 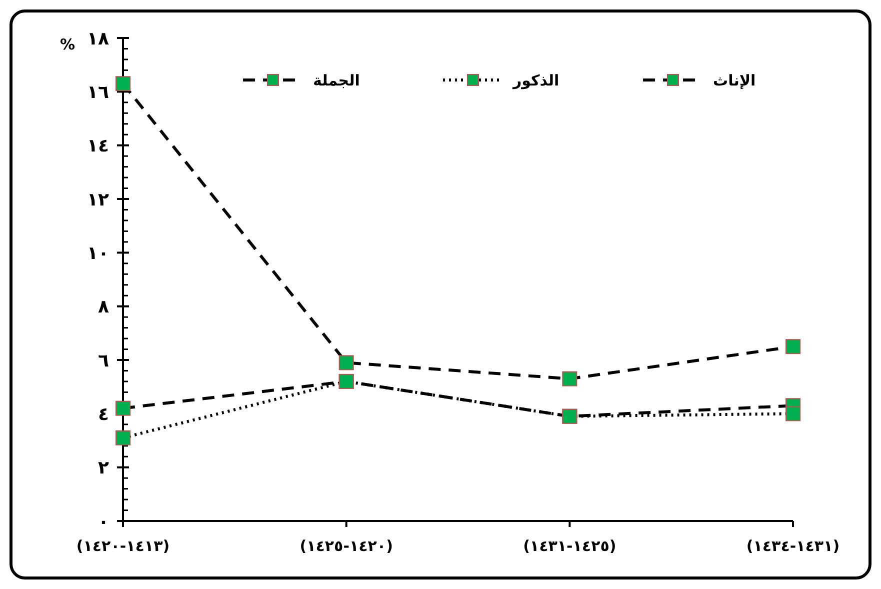 I want to click on legend-label: الجملة, so click(x=336, y=80).